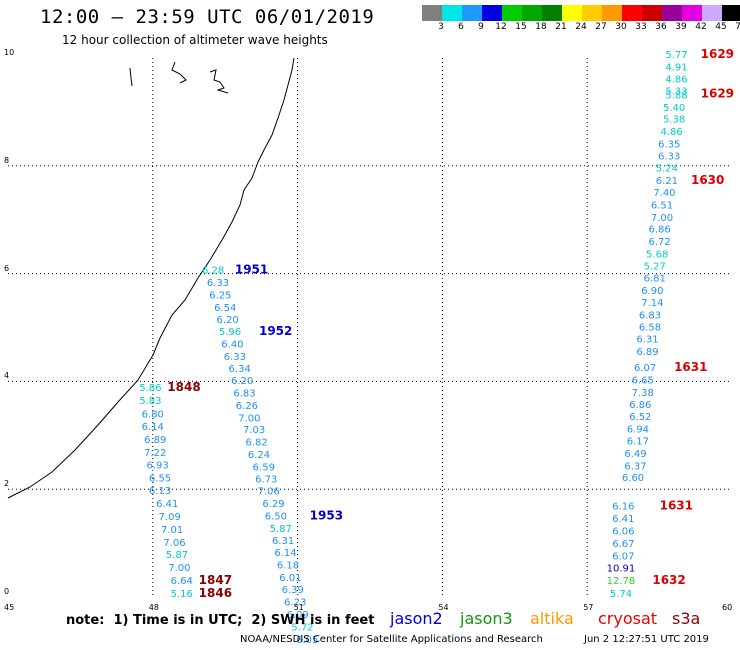 Image resolution: width=740 pixels, height=650 pixels. Describe the element at coordinates (220, 295) in the screenshot. I see `wave-height-label: 6.25` at that location.